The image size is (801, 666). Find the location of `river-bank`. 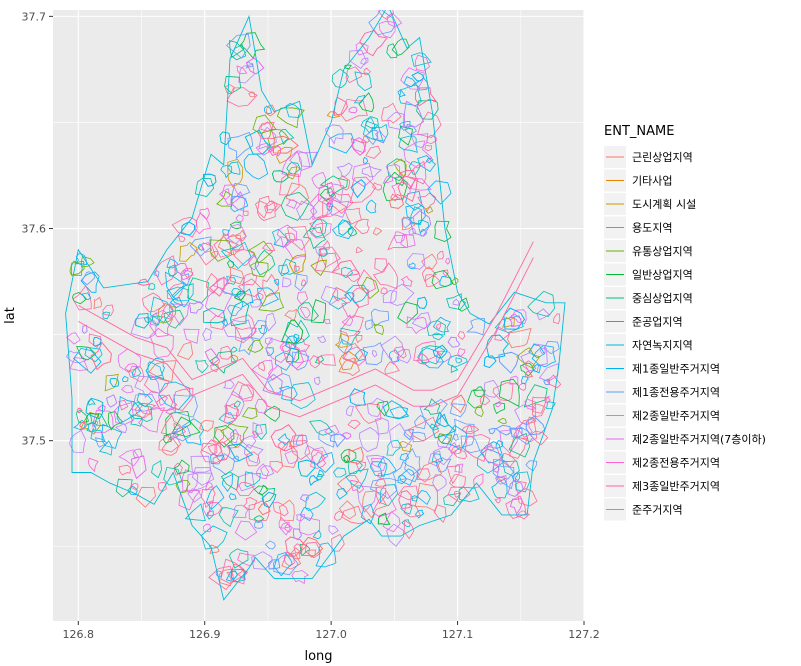

river-bank is located at coordinates (306, 337).